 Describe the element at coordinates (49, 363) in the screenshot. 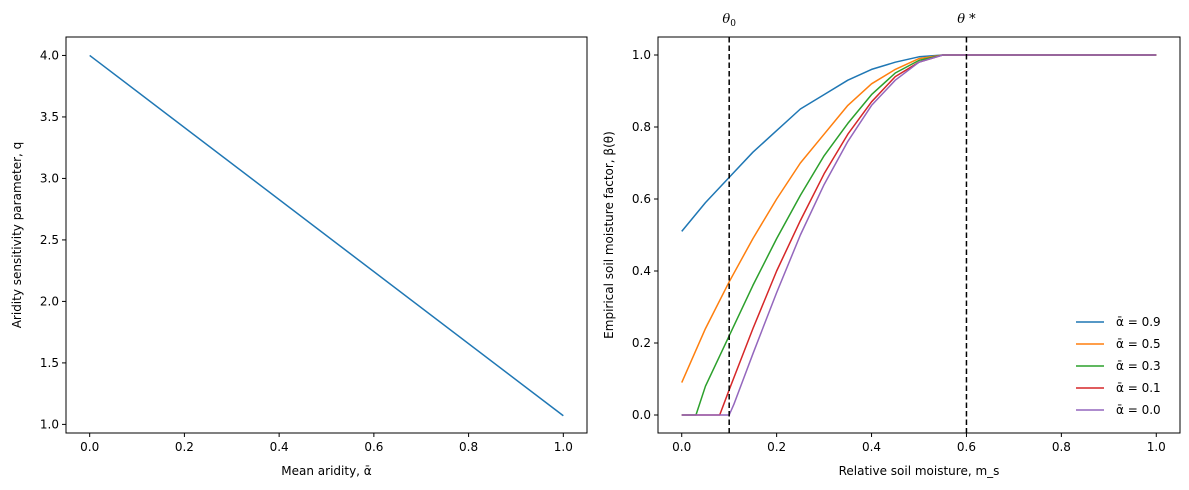

I see `y-tick-label: 1.5` at that location.